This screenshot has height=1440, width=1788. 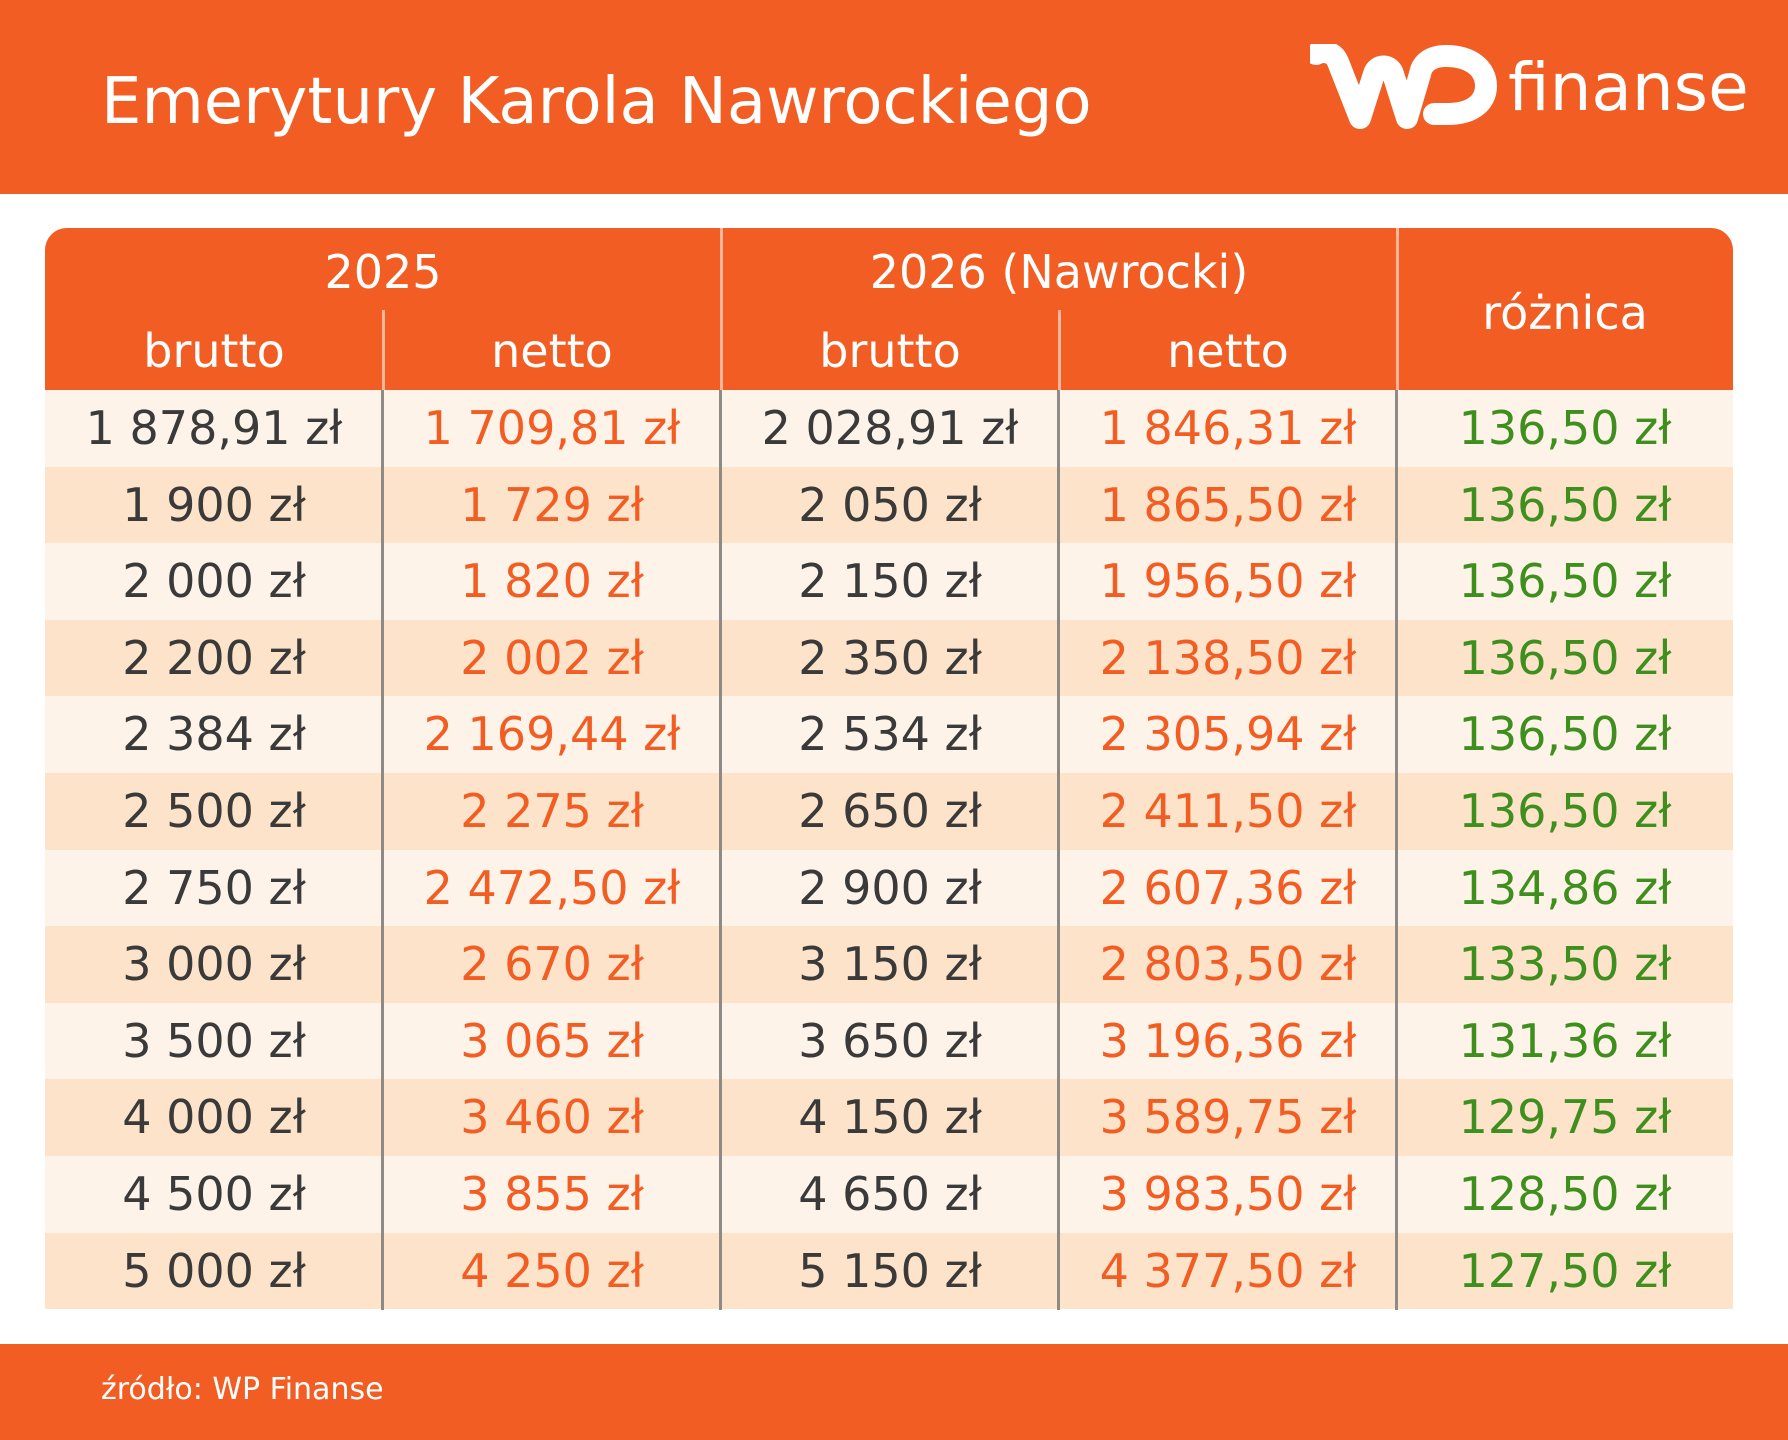 I want to click on cell-brutto-2026: 2 650 zł, so click(x=890, y=811).